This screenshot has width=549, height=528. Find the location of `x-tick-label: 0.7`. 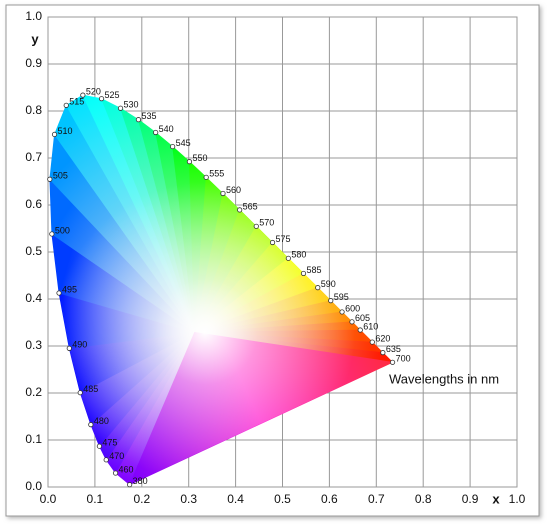

x-tick-label: 0.7 is located at coordinates (376, 499).